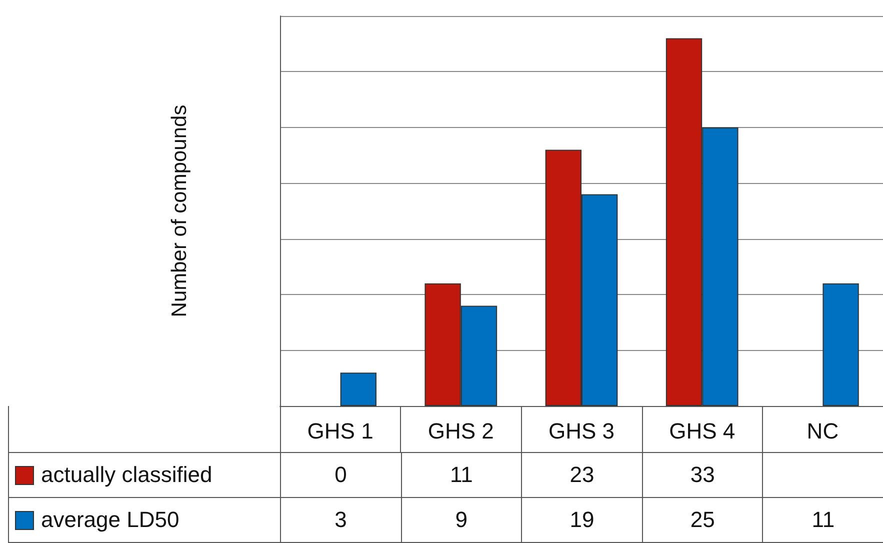 This screenshot has height=543, width=883. I want to click on data-label: 9, so click(461, 520).